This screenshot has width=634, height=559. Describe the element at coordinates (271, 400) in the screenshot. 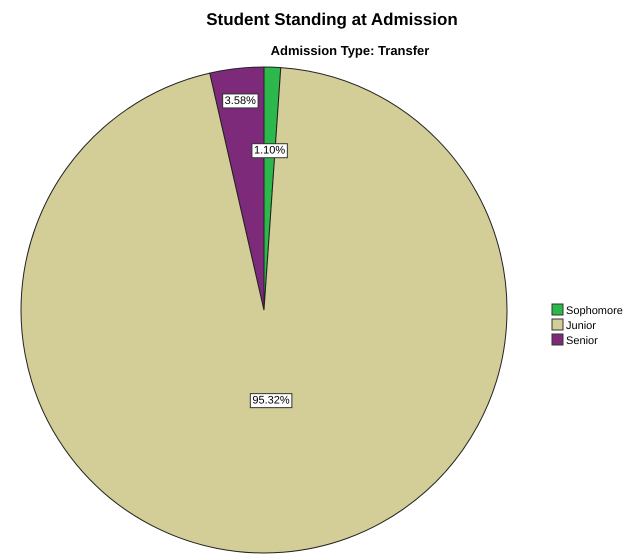

I see `data-label: 95.32%` at that location.